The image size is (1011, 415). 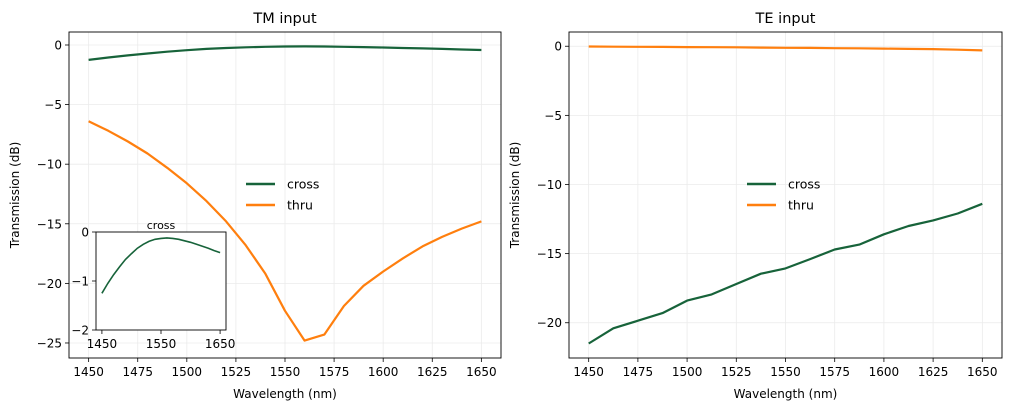 I want to click on chart-title: TE input, so click(x=785, y=19).